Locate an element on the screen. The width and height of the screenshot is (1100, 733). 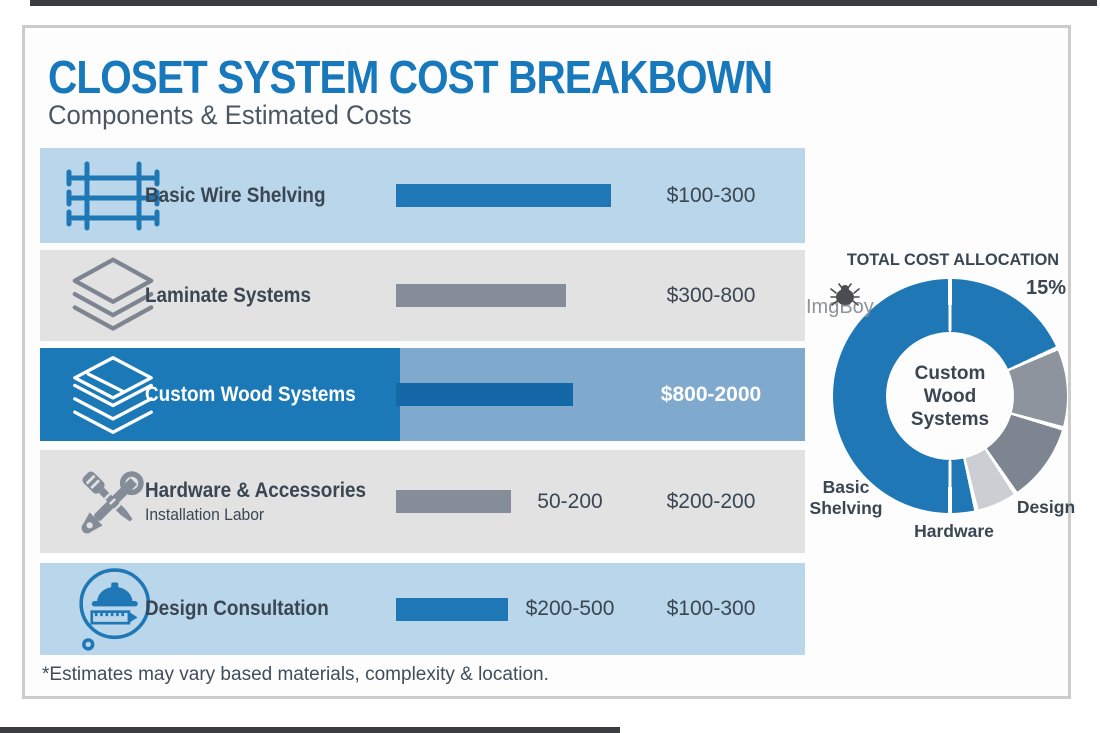
top-edge-strip is located at coordinates (563, 3).